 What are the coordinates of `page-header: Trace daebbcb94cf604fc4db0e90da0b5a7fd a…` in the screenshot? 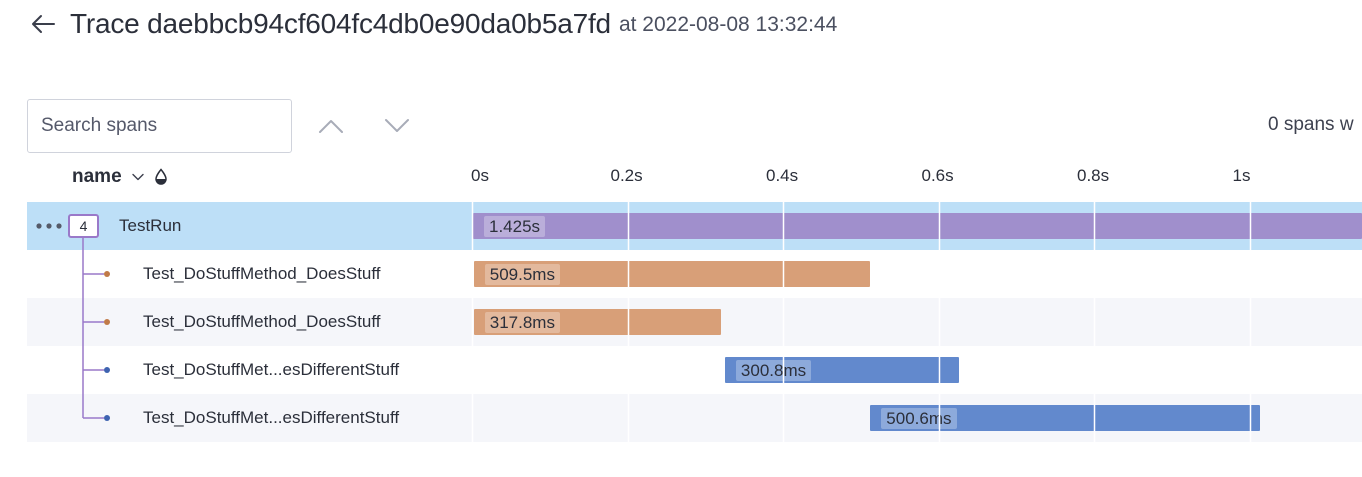 It's located at (432, 24).